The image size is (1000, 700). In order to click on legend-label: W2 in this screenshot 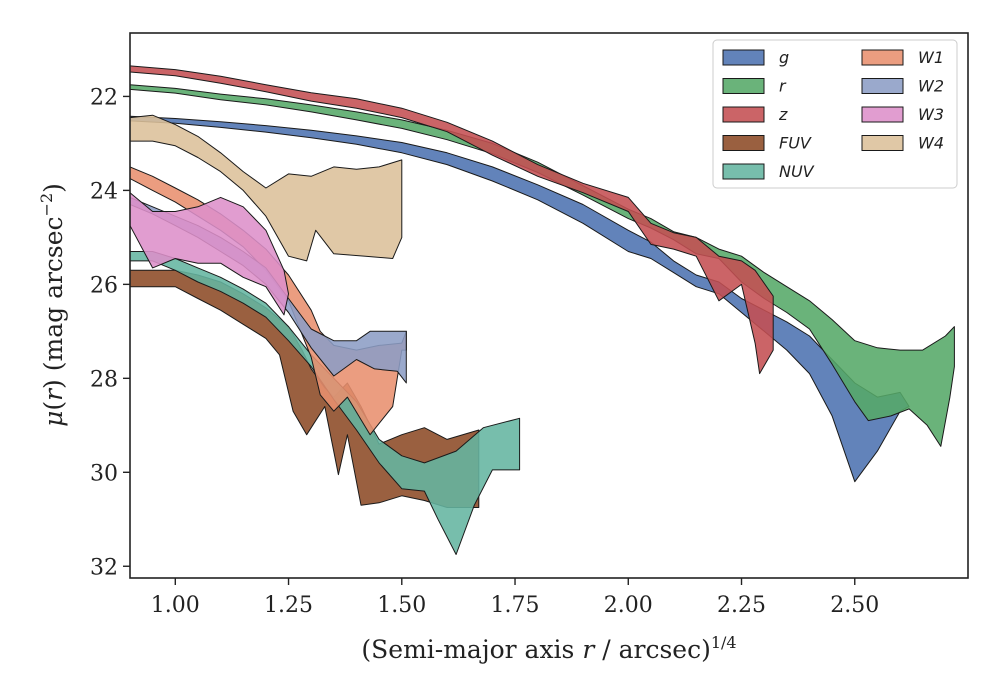, I will do `click(931, 86)`.